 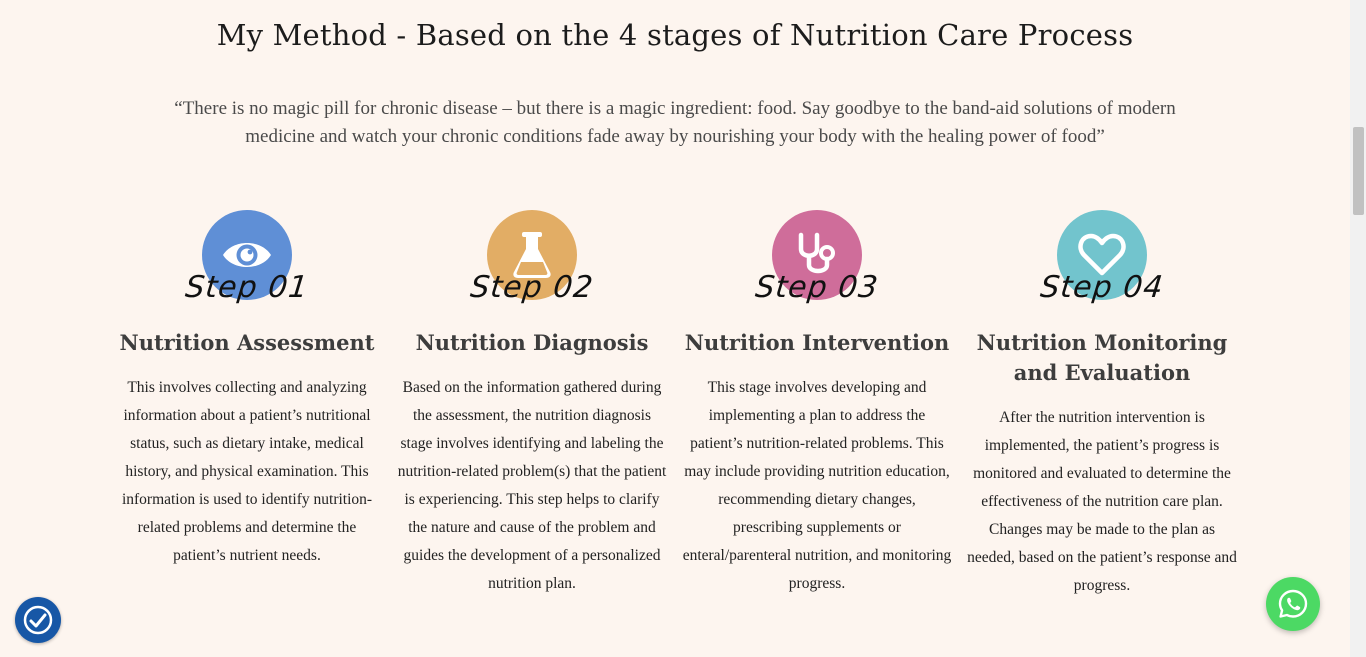 What do you see at coordinates (247, 342) in the screenshot?
I see `step-1-heading: Nutrition Assessment` at bounding box center [247, 342].